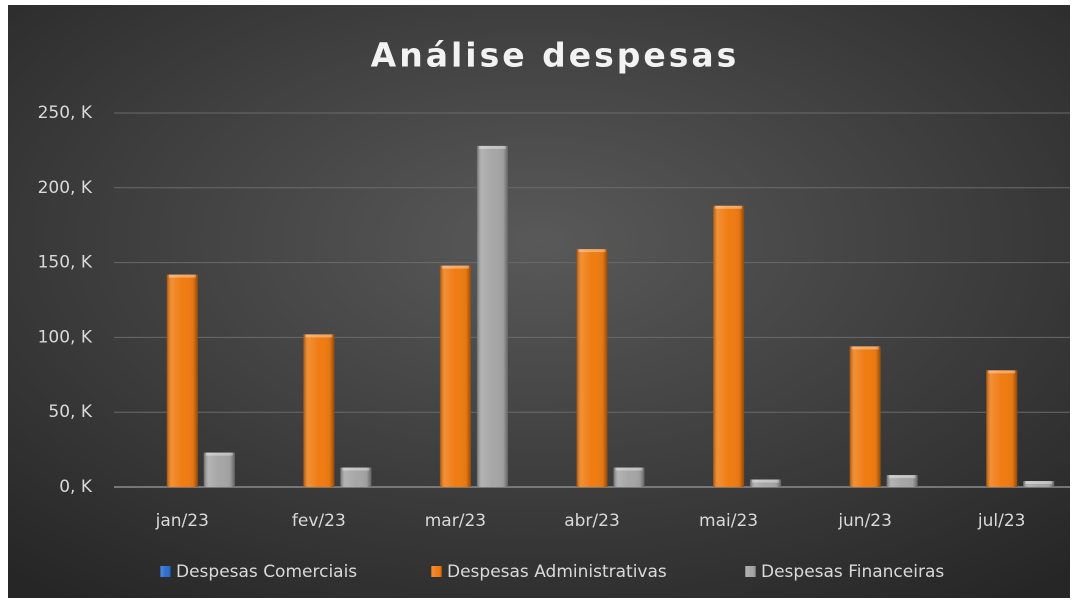  What do you see at coordinates (65, 188) in the screenshot?
I see `y-tick-label: 200, K` at bounding box center [65, 188].